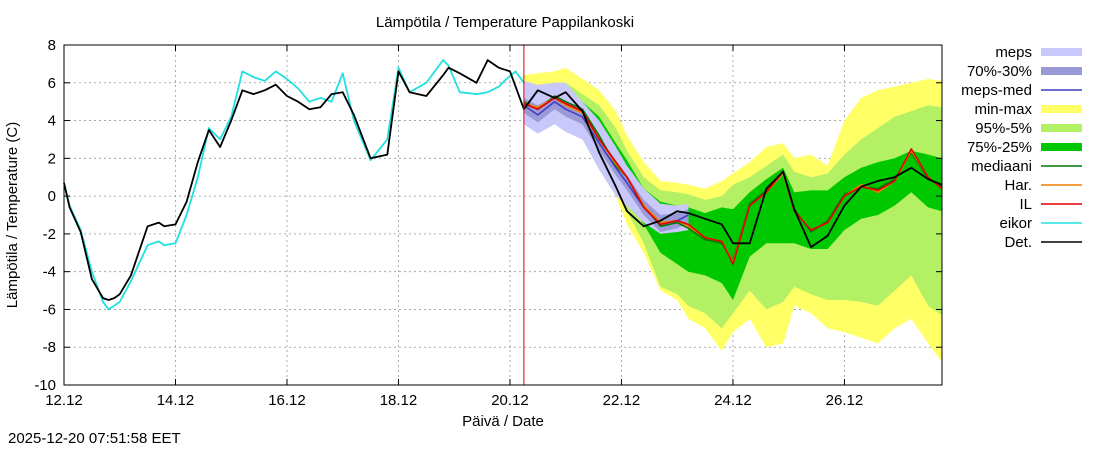 Image resolution: width=1100 pixels, height=450 pixels. I want to click on legend-label: mediaani, so click(1001, 166).